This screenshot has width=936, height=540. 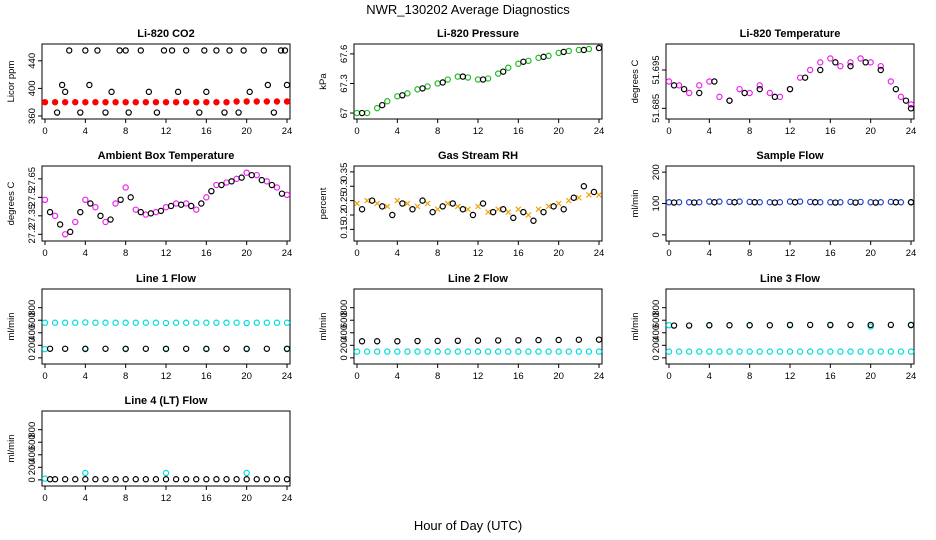 What do you see at coordinates (790, 34) in the screenshot?
I see `panel-title: Li-820 Temperature` at bounding box center [790, 34].